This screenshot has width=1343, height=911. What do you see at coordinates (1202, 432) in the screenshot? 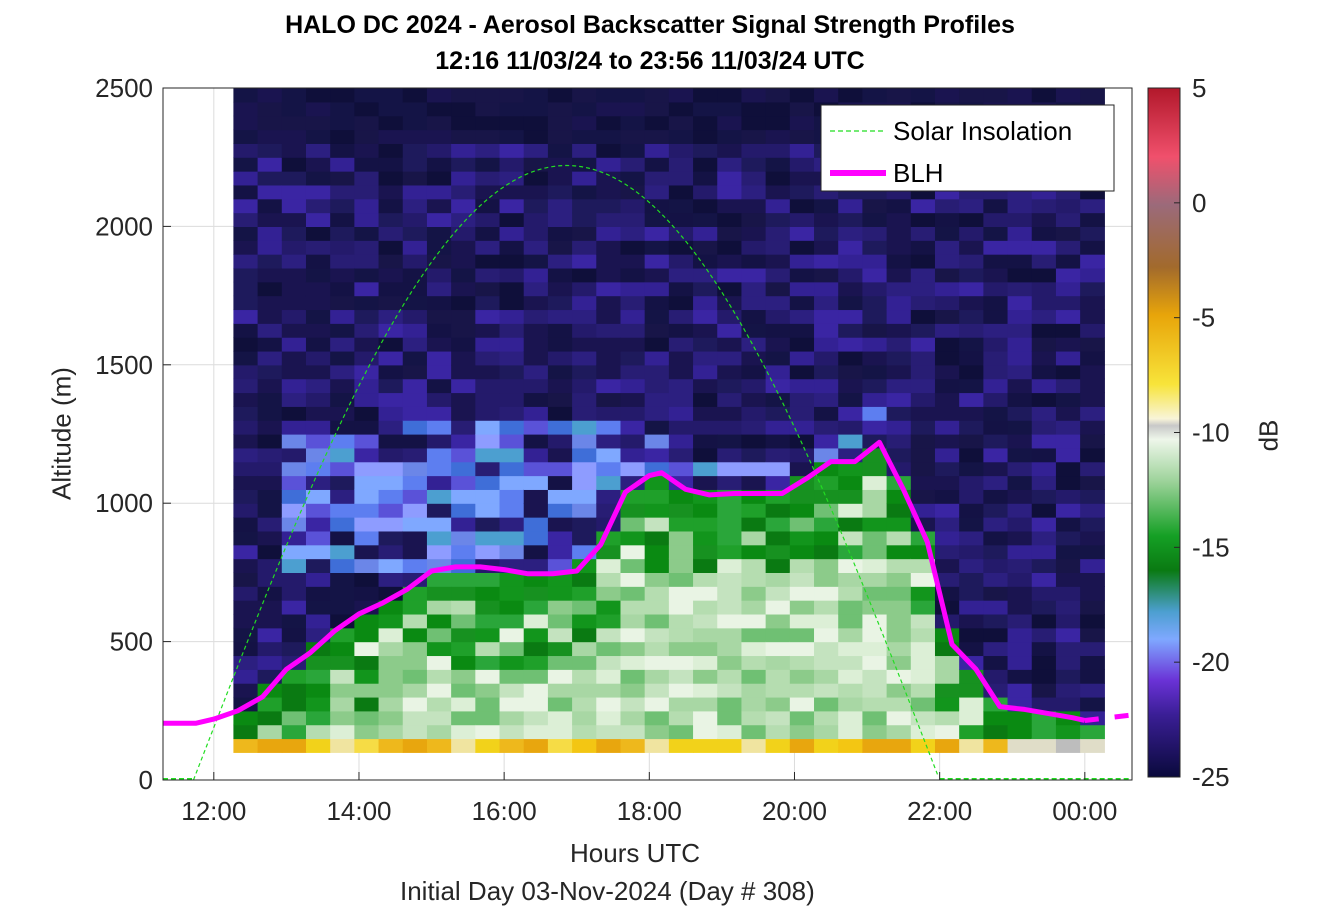
I see `colorbar-ticks: 50-5-10-15-20-25` at bounding box center [1202, 432].